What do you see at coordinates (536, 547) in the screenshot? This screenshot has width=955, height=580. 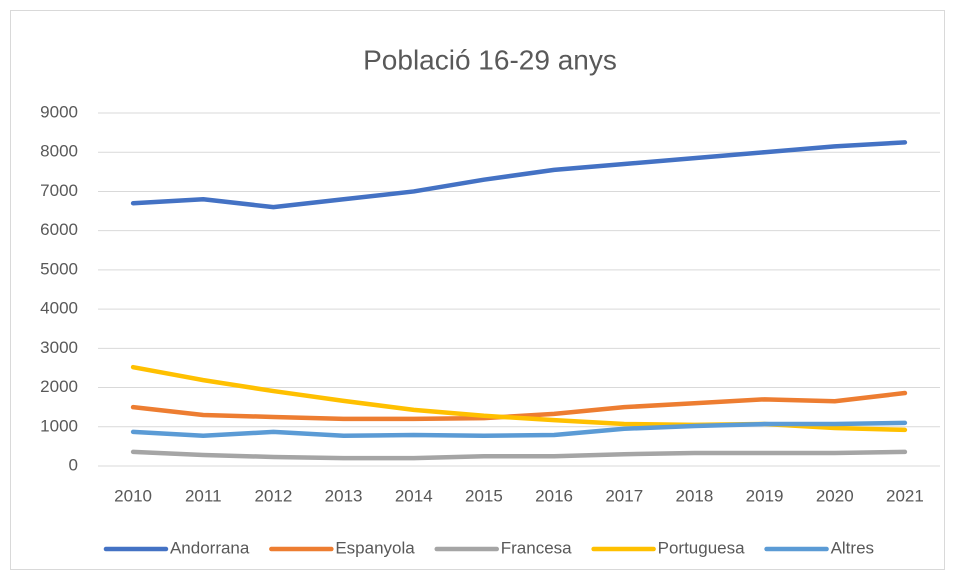 I see `legend-label: Francesa` at bounding box center [536, 547].